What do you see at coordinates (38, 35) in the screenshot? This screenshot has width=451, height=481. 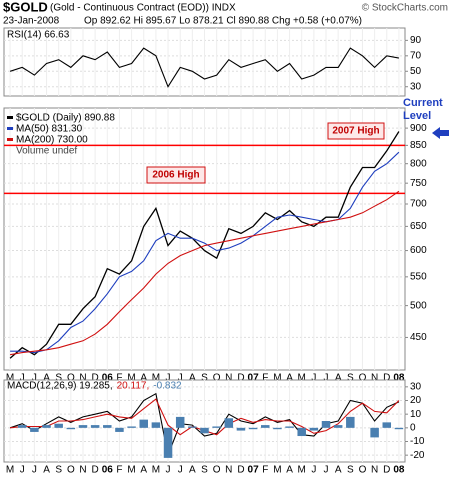 I see `panel-title: RSI(14) 66.63` at bounding box center [38, 35].